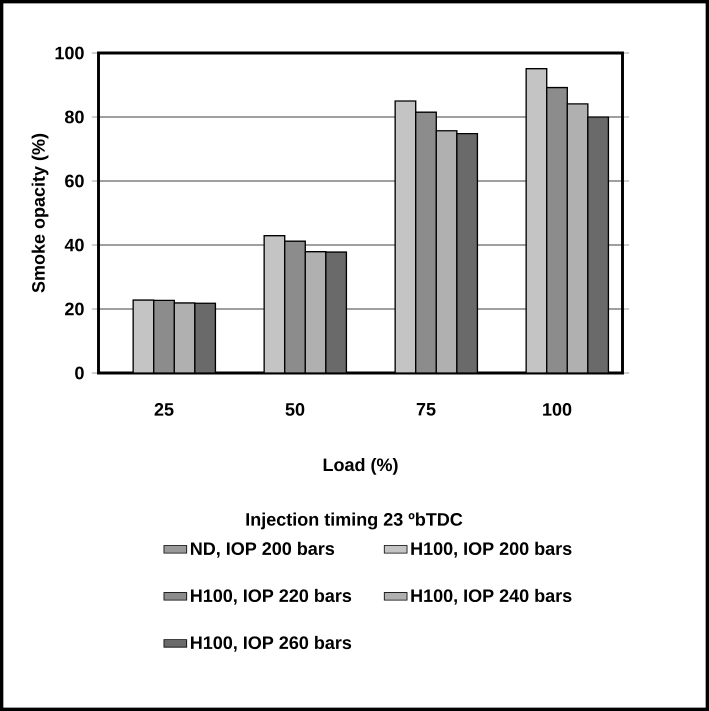 Image resolution: width=709 pixels, height=711 pixels. What do you see at coordinates (164, 409) in the screenshot?
I see `x-tick-label: 25` at bounding box center [164, 409].